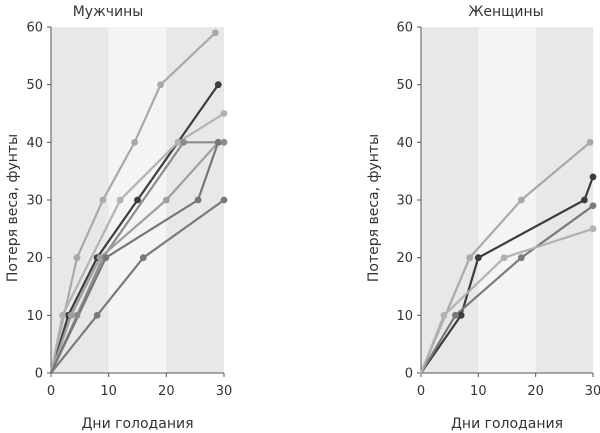  What do you see at coordinates (505, 12) in the screenshot?
I see `panel-title: Женщины` at bounding box center [505, 12].